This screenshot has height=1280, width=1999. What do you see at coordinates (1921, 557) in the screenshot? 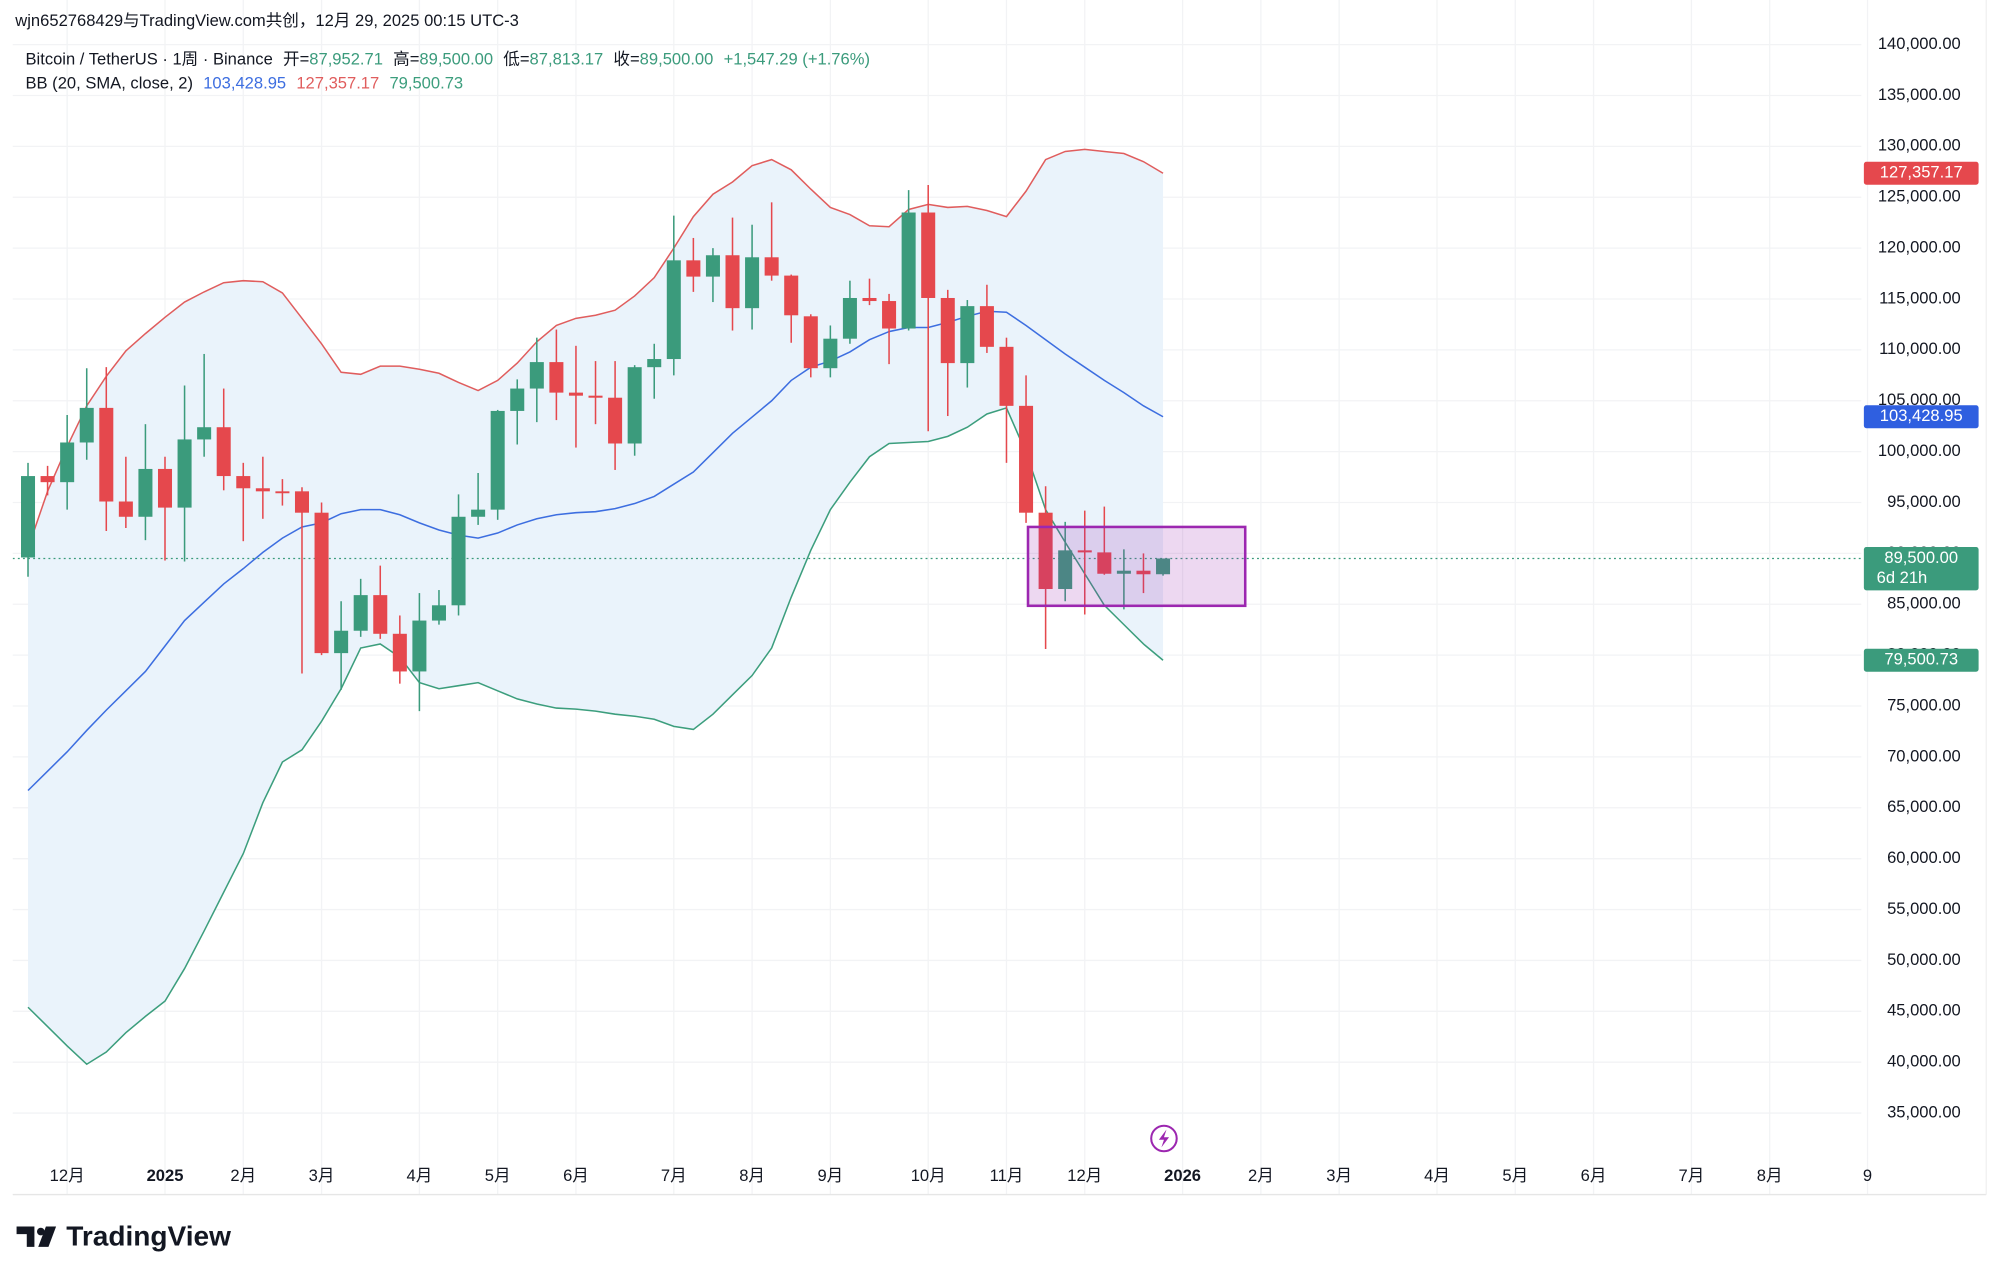
I see `price-label: 89,500.00` at bounding box center [1921, 557].